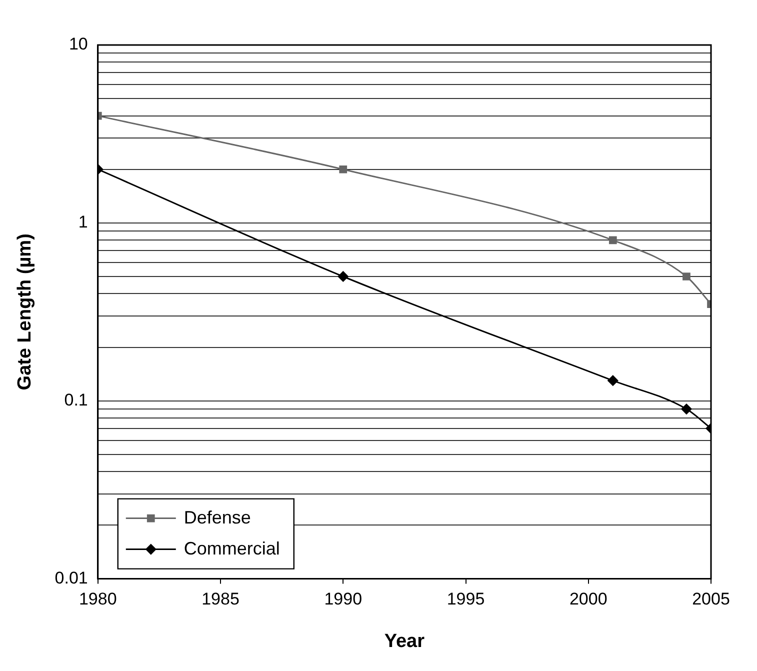  What do you see at coordinates (232, 548) in the screenshot?
I see `legend-label: Commercial` at bounding box center [232, 548].